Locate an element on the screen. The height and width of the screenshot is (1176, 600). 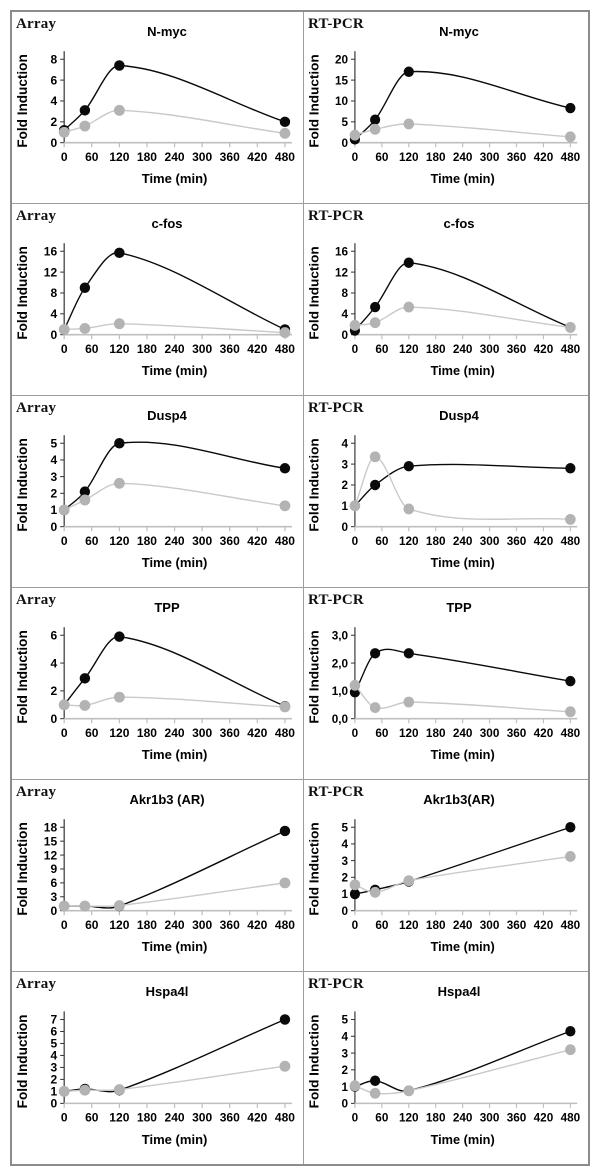
method-label: Array is located at coordinates (36, 792).